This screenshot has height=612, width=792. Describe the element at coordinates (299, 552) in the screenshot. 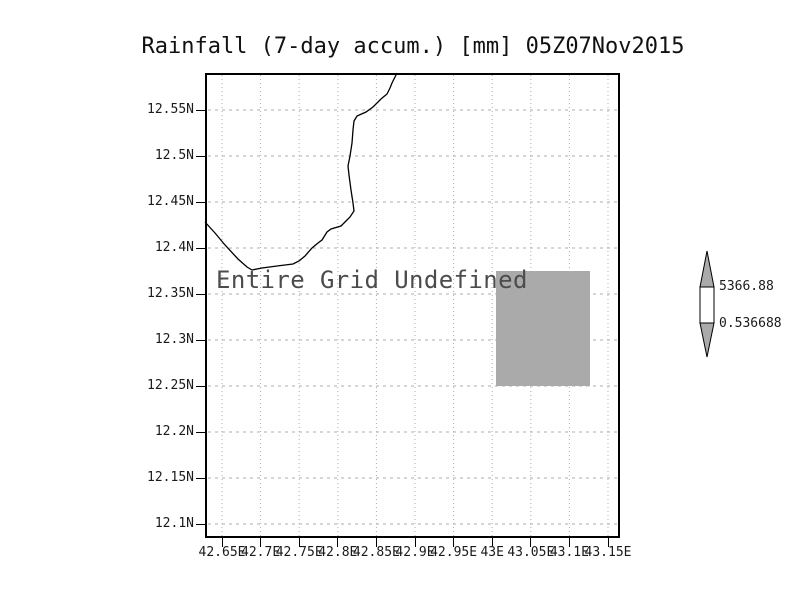

I see `x-tick-label: 42.75E` at that location.